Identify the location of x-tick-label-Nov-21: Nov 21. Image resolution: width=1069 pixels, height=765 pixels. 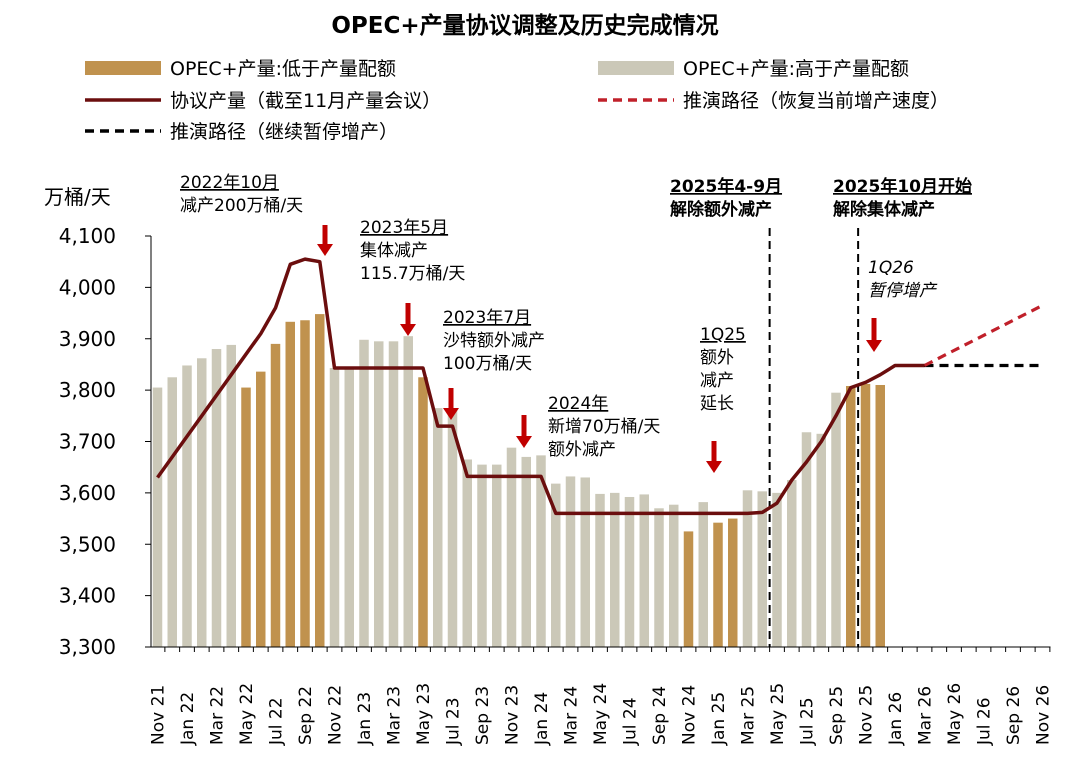
(159, 715).